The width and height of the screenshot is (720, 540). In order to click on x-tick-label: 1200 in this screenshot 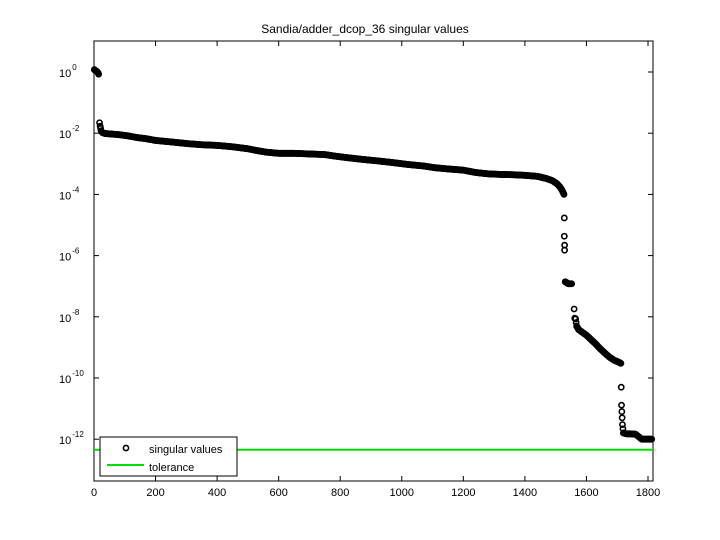, I will do `click(463, 493)`.